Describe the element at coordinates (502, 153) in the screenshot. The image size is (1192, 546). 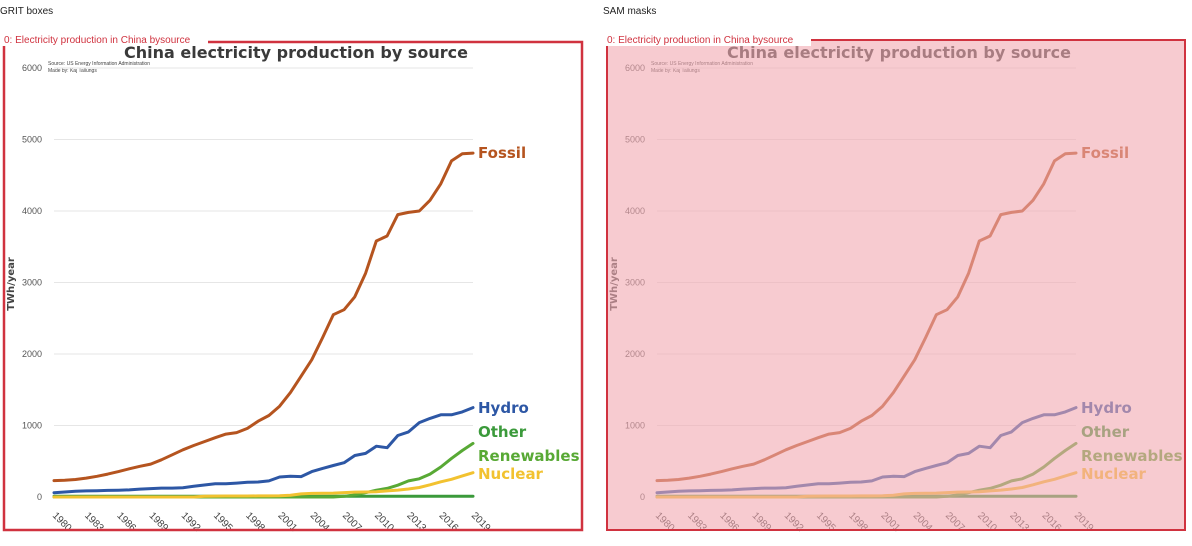
I see `series-label-fossil: Fossil` at that location.